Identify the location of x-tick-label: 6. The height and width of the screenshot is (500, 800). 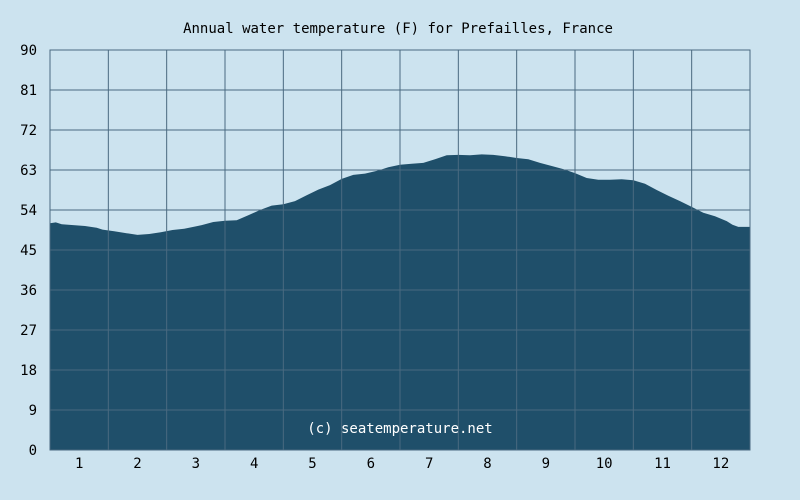
(371, 464).